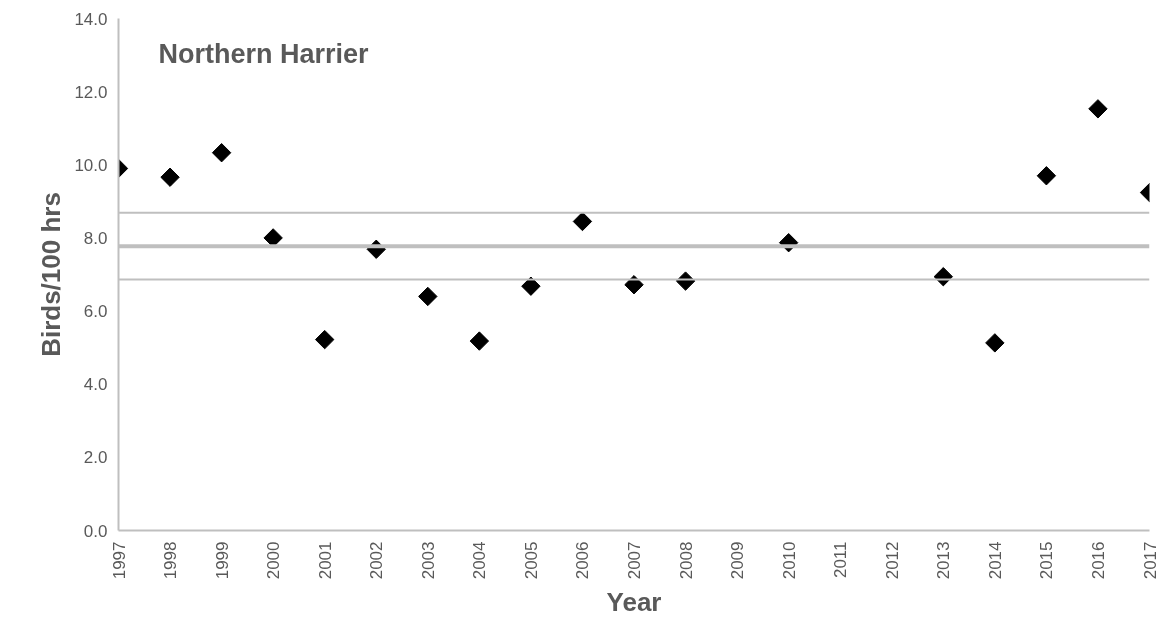 This screenshot has height=620, width=1175. I want to click on y-tick-label: 4.0, so click(95, 385).